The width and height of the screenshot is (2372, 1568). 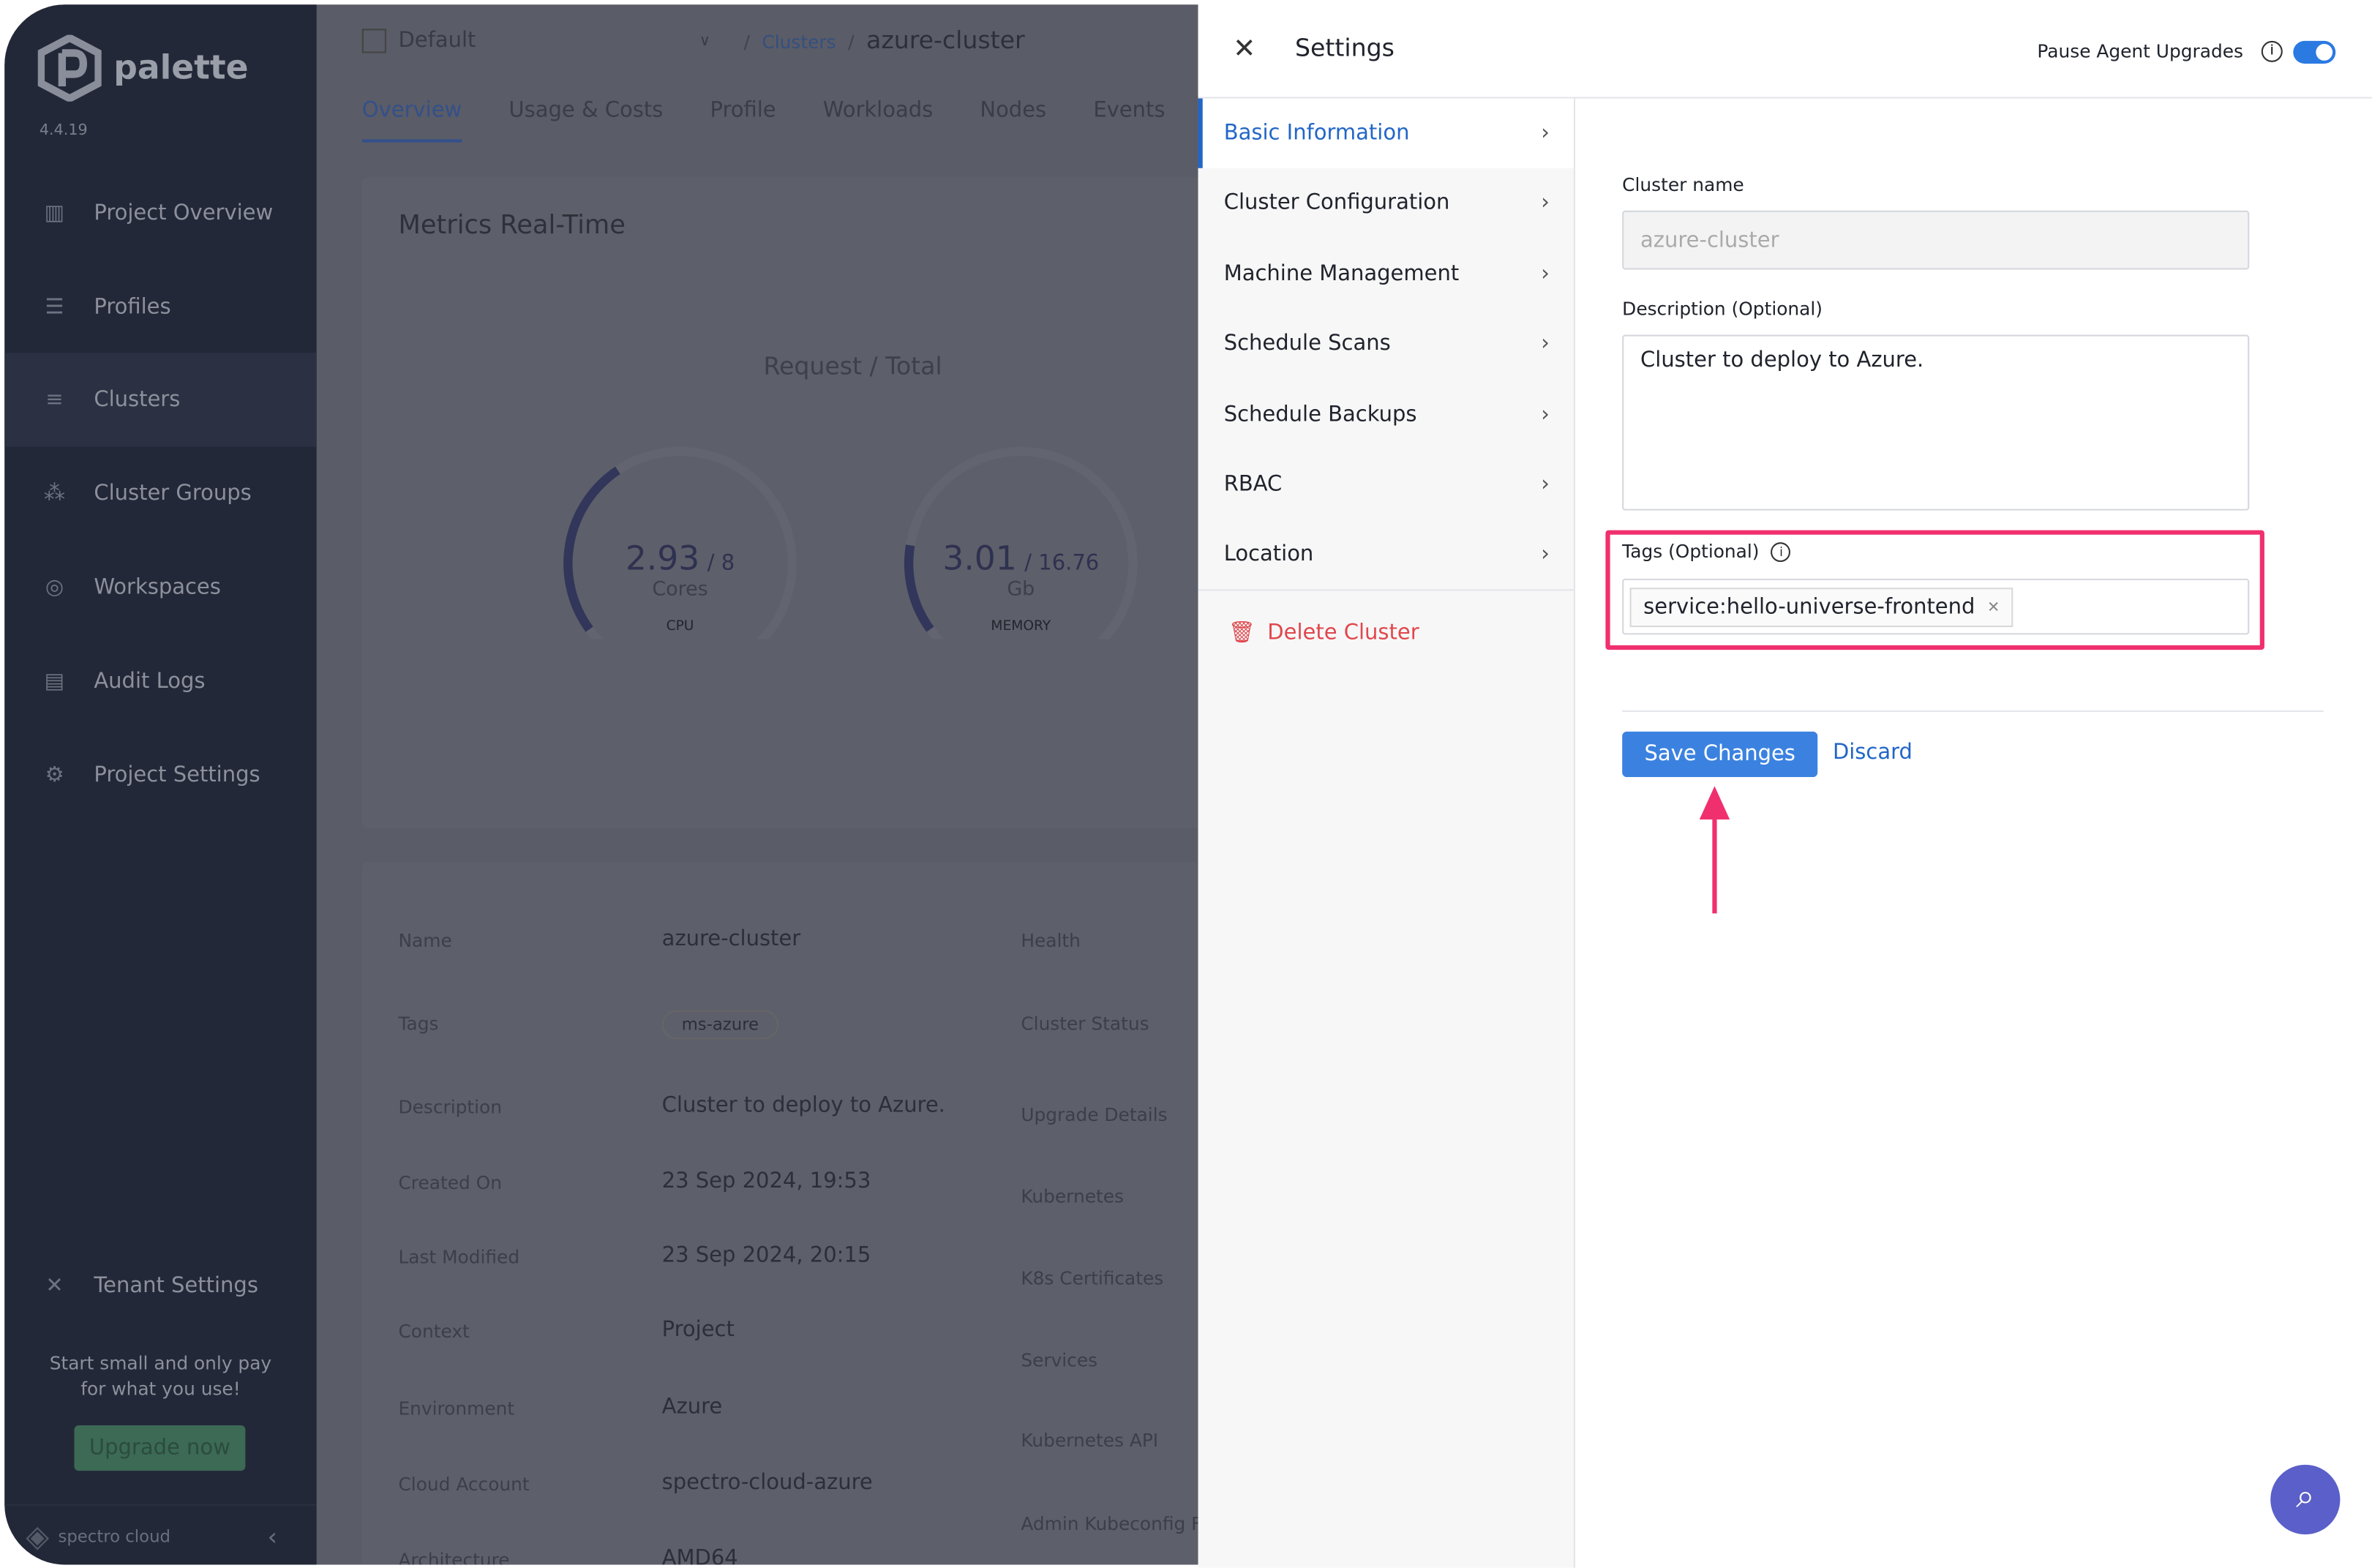 I want to click on breadcrumb: / Clusters / azure-cluster, so click(x=884, y=40).